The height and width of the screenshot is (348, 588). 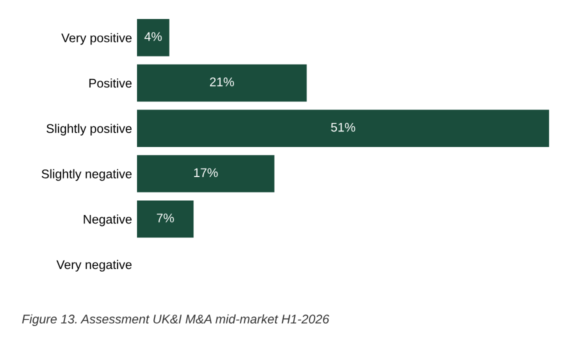 I want to click on data-label: 51%, so click(x=343, y=127).